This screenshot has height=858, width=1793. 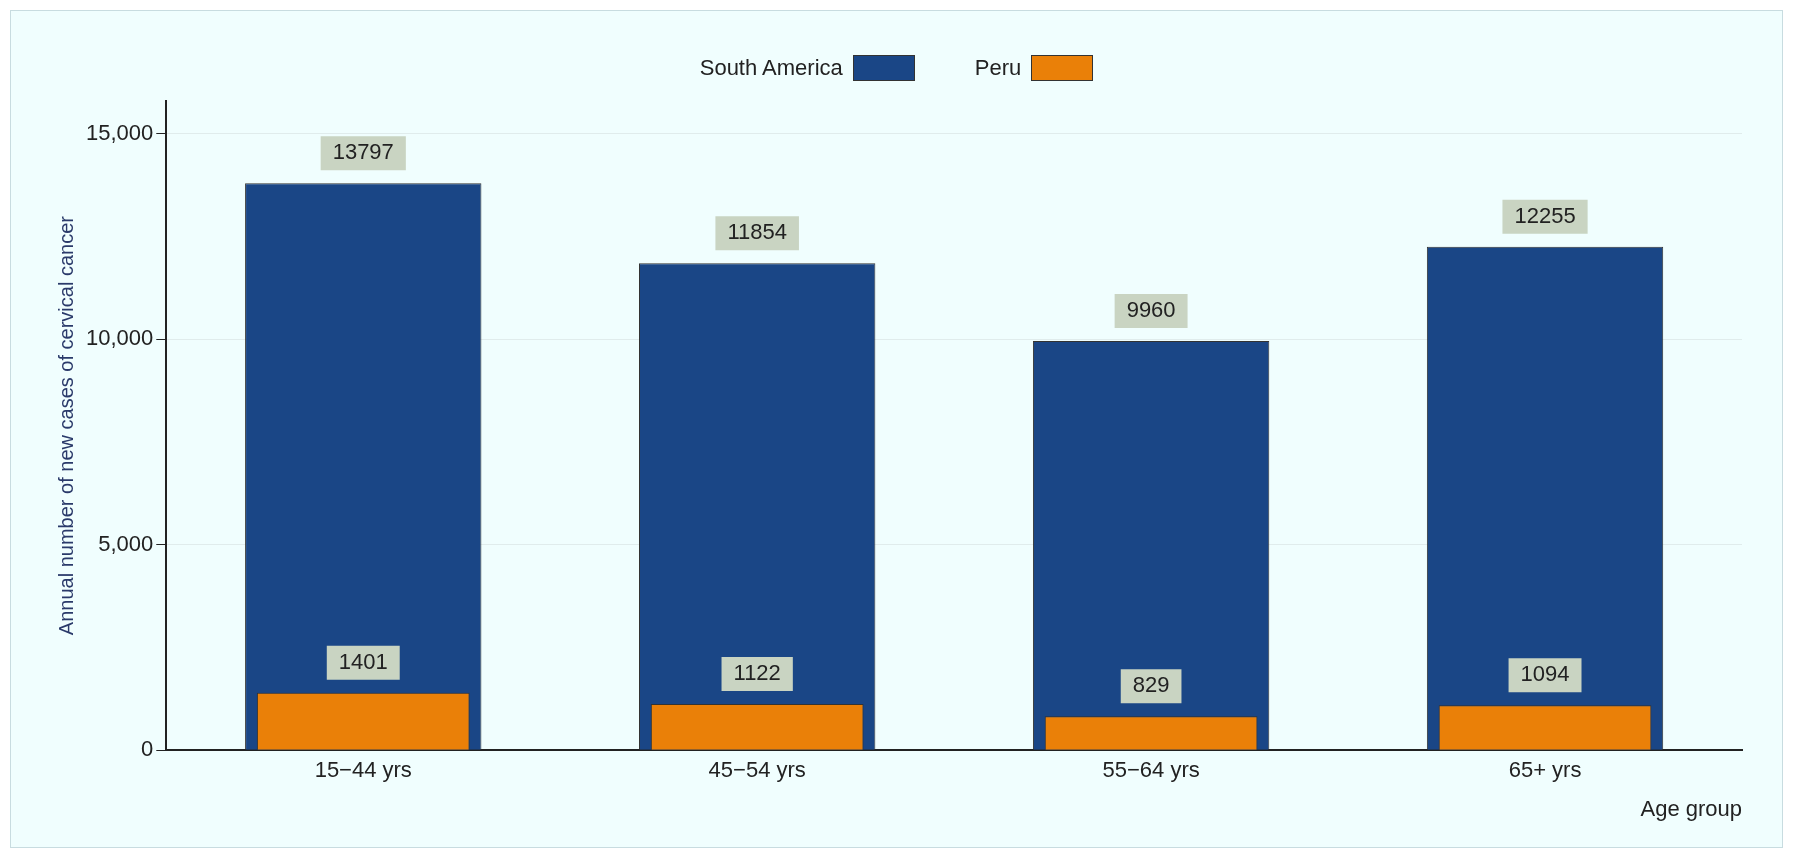 What do you see at coordinates (771, 68) in the screenshot?
I see `legend-label: South America` at bounding box center [771, 68].